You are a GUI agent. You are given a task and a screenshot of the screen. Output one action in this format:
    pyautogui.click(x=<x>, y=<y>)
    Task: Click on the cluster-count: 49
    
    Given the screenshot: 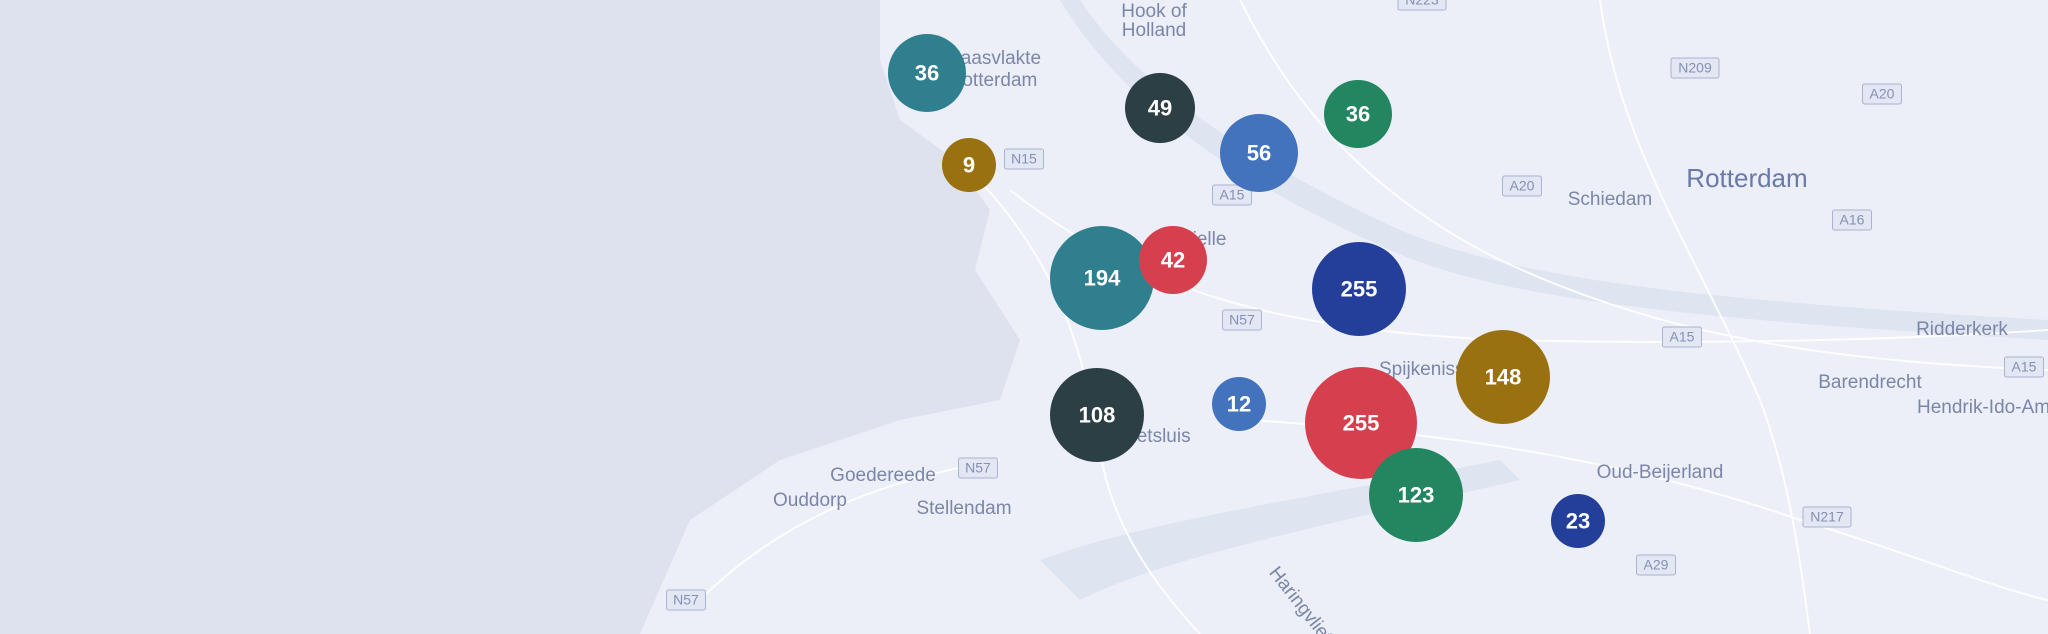 What is the action you would take?
    pyautogui.click(x=1160, y=108)
    